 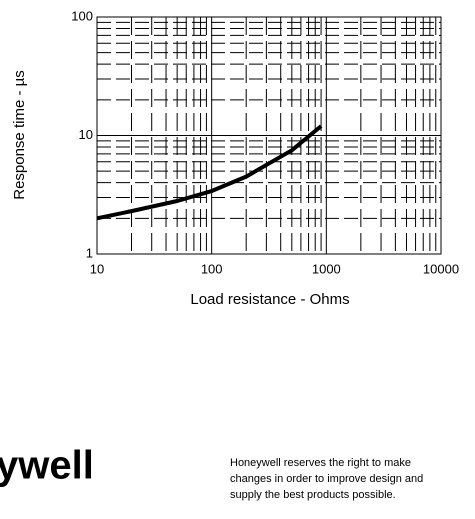 I want to click on y-tick-label: 10, so click(x=86, y=134).